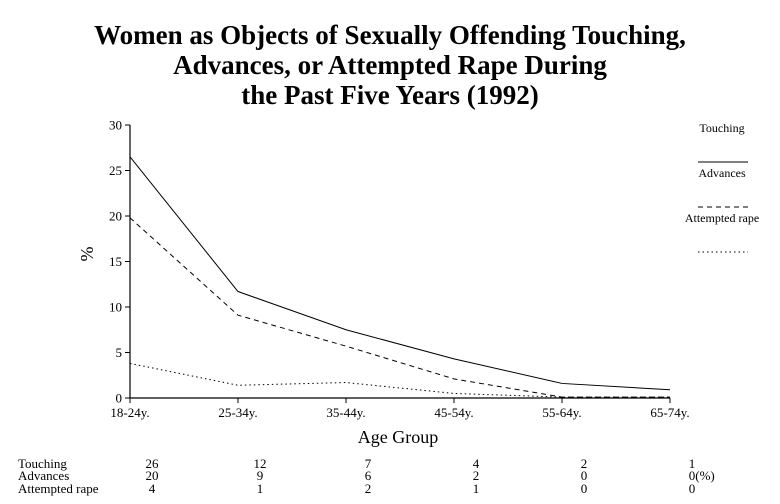 The height and width of the screenshot is (504, 780). What do you see at coordinates (115, 170) in the screenshot?
I see `y-tick-label: 25` at bounding box center [115, 170].